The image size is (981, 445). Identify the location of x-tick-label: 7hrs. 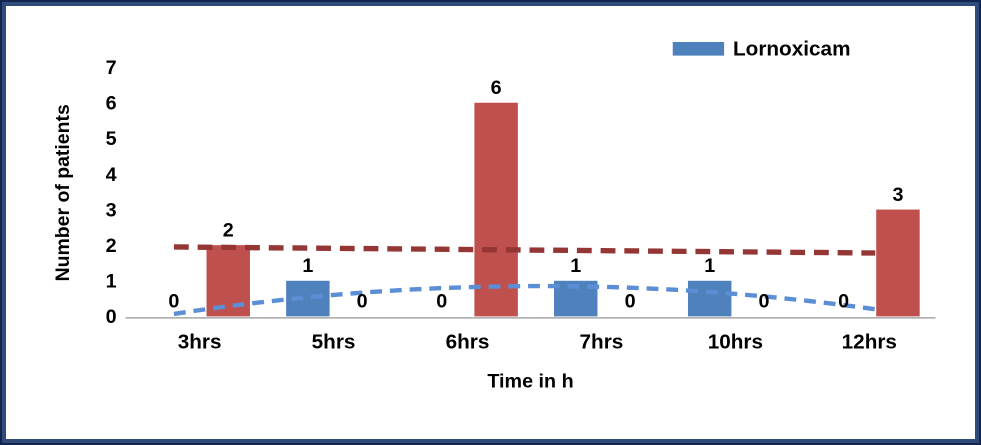
(602, 342).